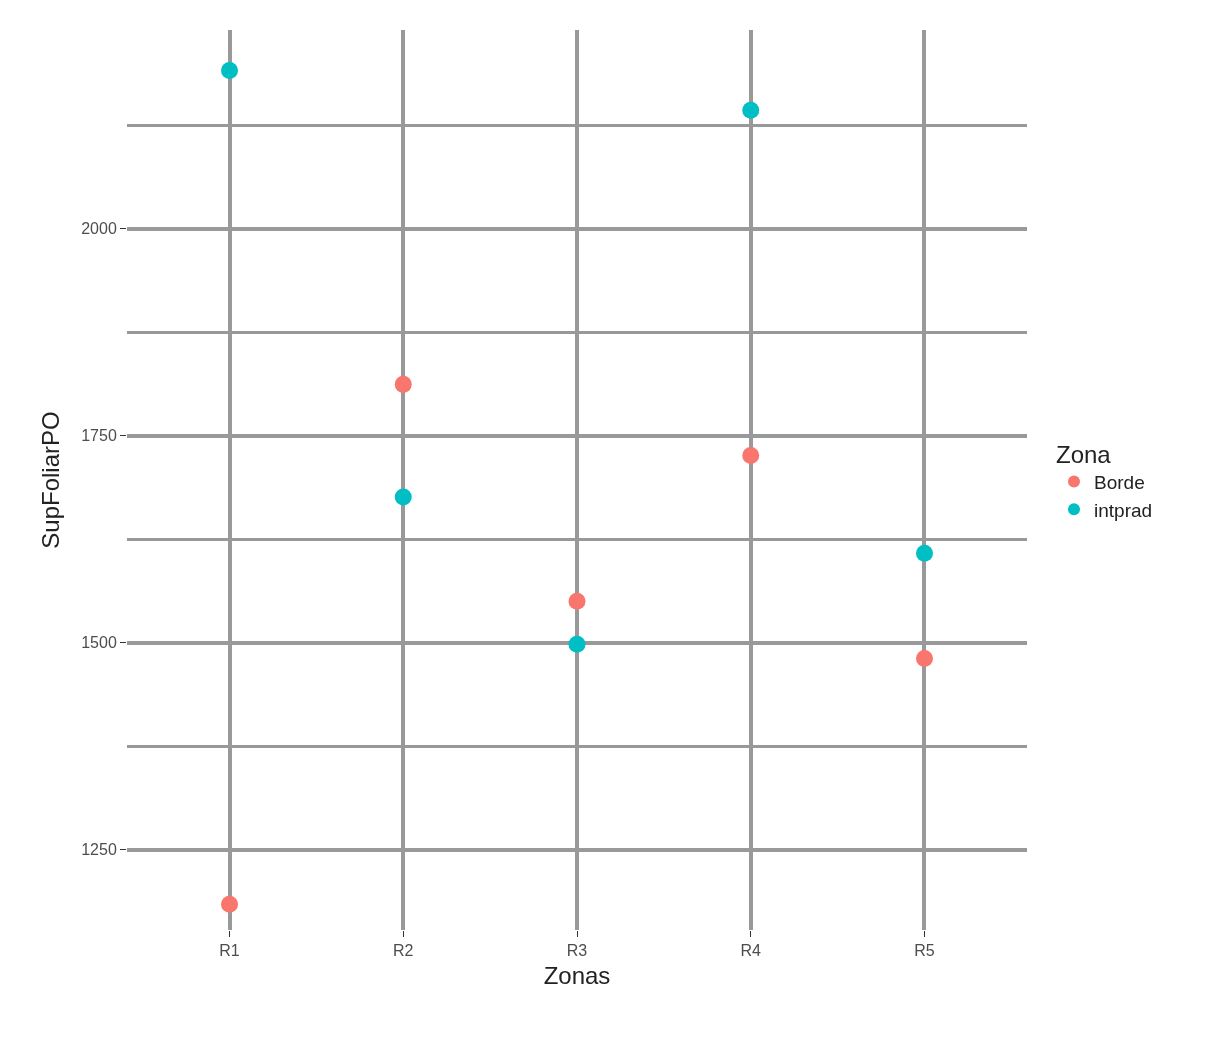 The height and width of the screenshot is (1046, 1218). I want to click on legend-label: intprad, so click(1123, 510).